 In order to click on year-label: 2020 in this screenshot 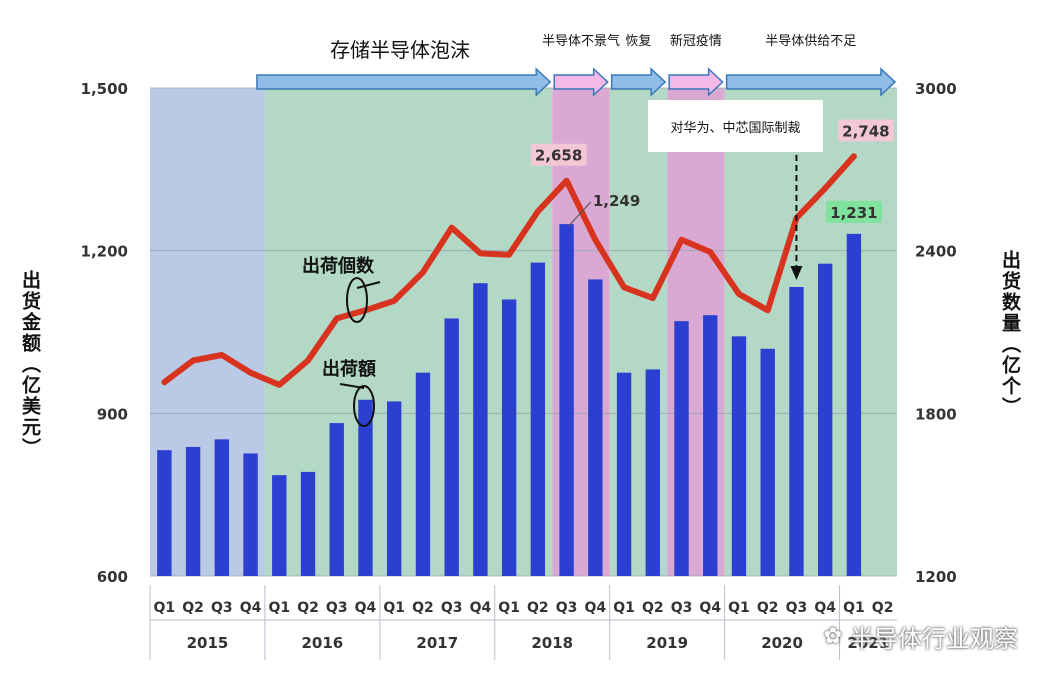, I will do `click(782, 643)`.